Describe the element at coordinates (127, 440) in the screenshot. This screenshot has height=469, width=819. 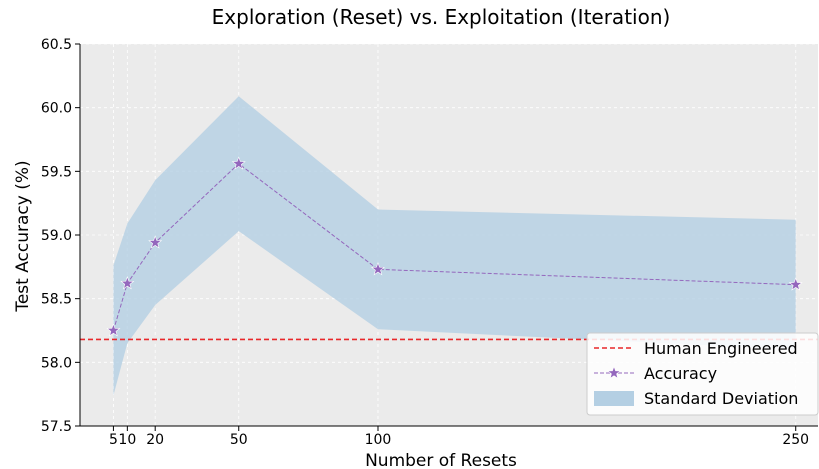
I see `x-tick-label: 10` at that location.